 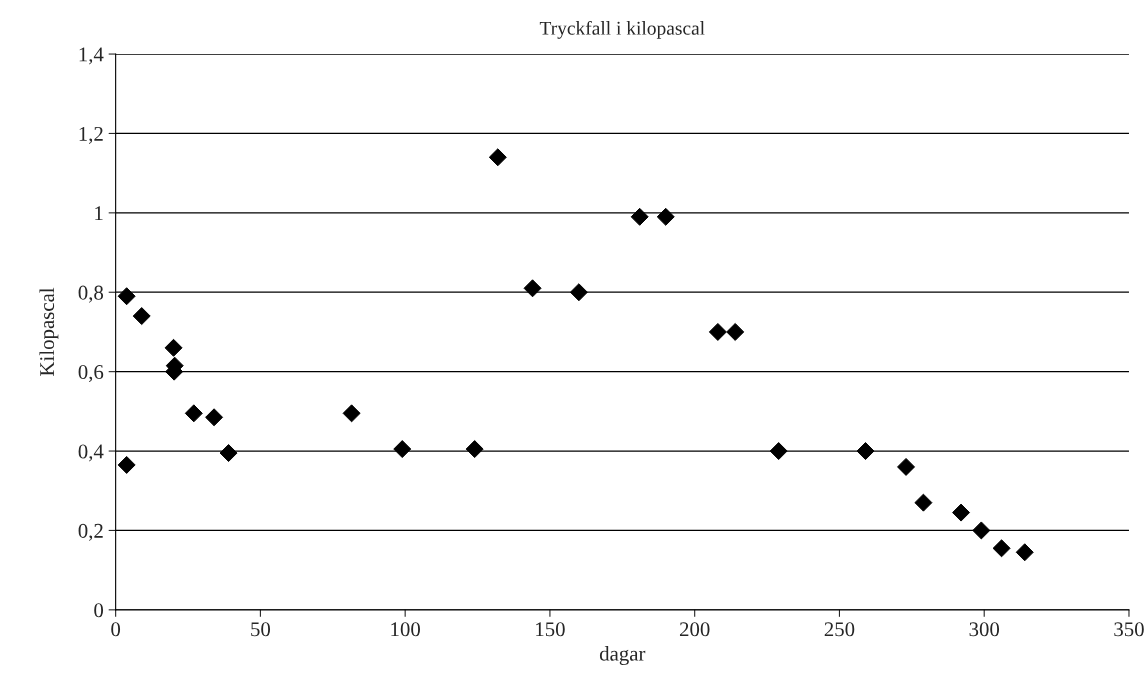 What do you see at coordinates (91, 453) in the screenshot?
I see `y-tick-label: 0,4` at bounding box center [91, 453].